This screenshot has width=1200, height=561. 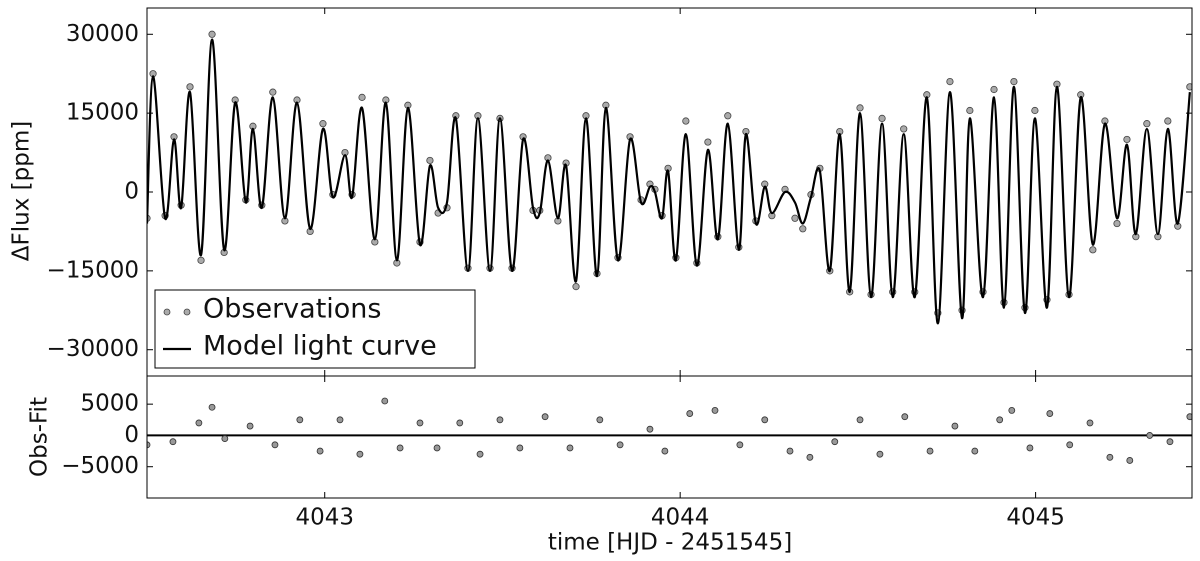 What do you see at coordinates (109, 404) in the screenshot?
I see `y-tick-label: 5000` at bounding box center [109, 404].